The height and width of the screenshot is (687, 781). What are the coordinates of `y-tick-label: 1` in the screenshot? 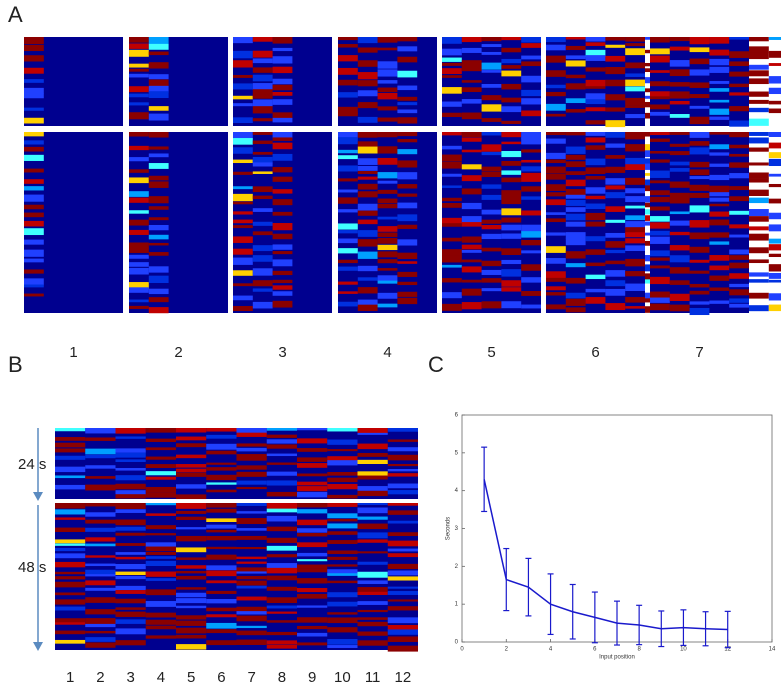 It's located at (457, 605).